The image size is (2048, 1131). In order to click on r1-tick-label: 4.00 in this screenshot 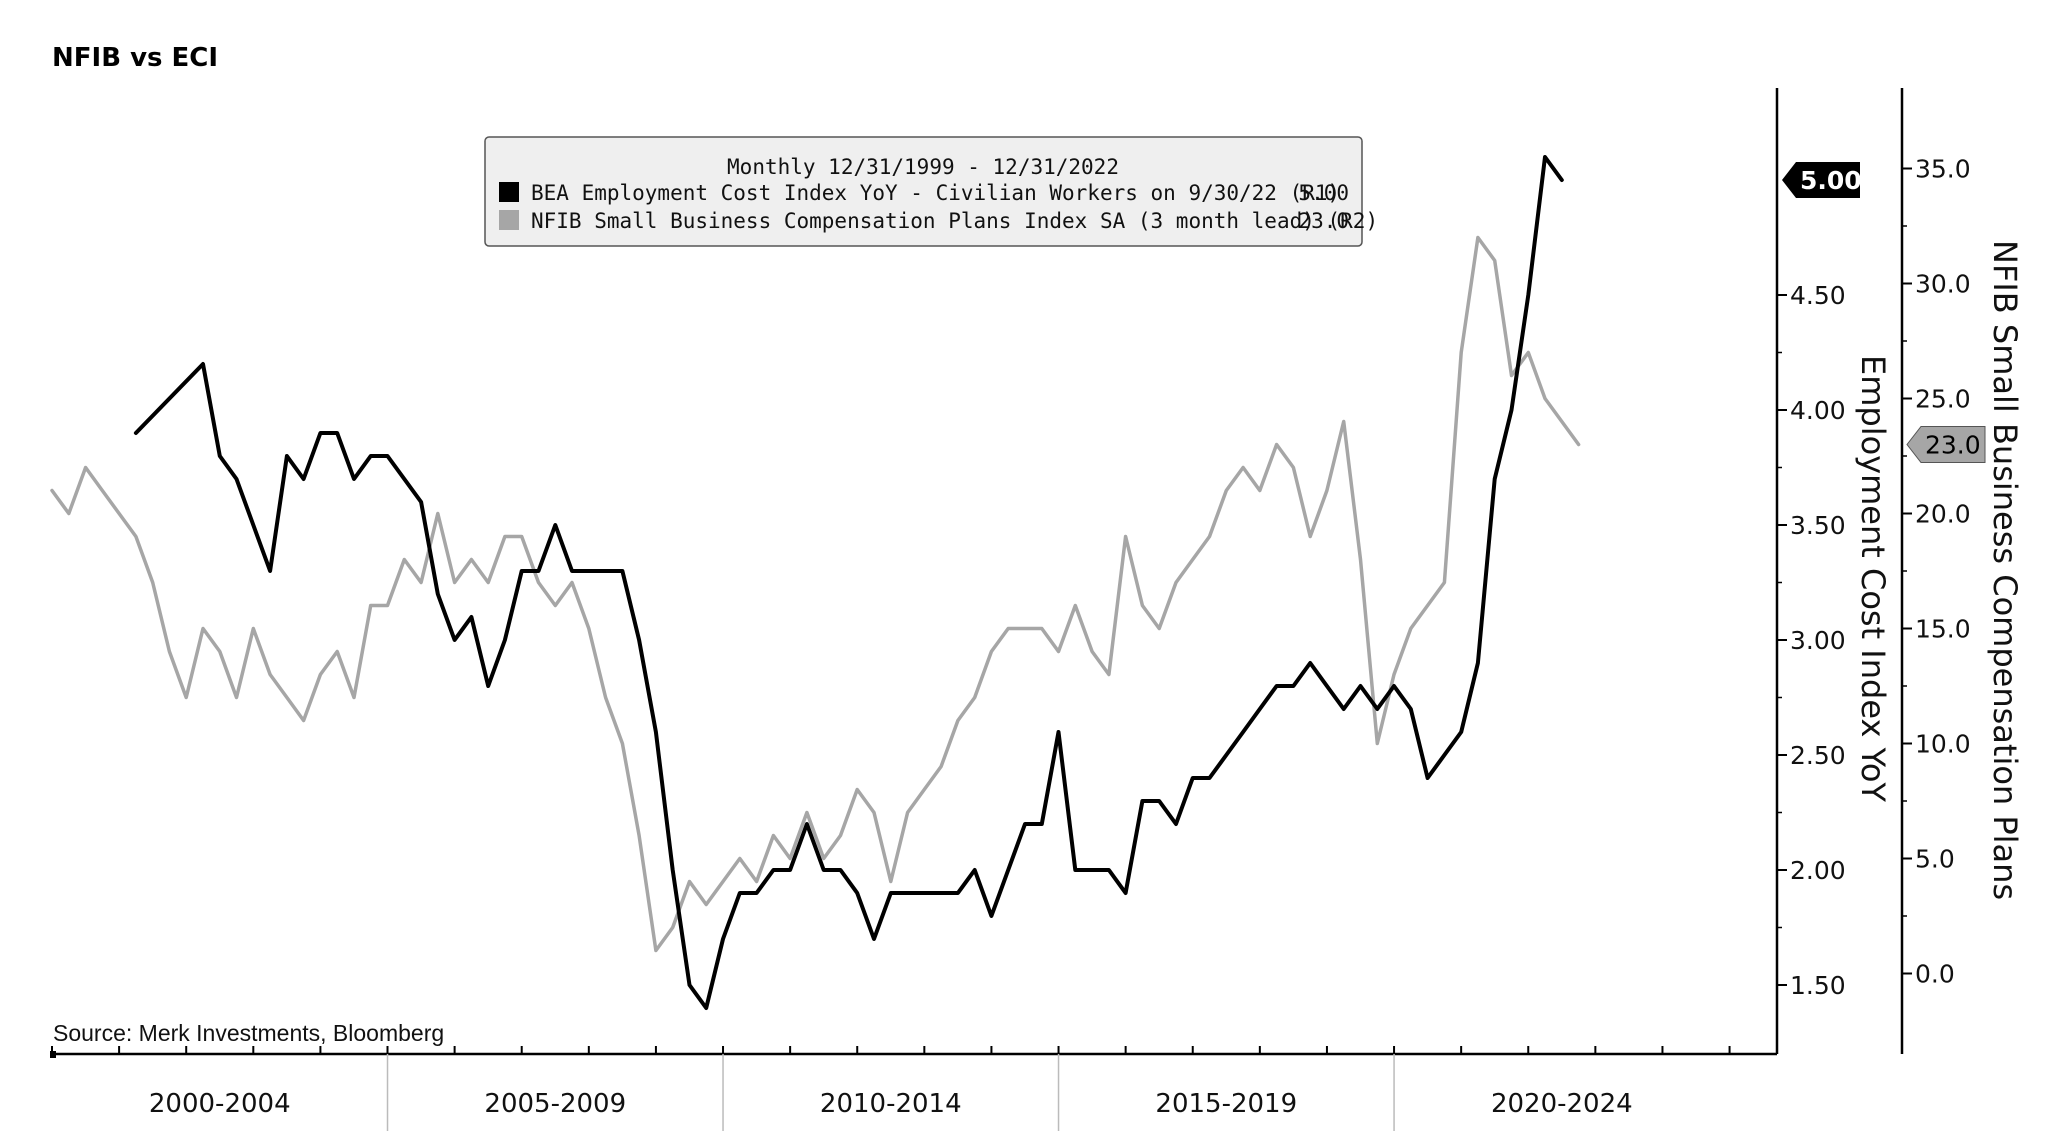, I will do `click(1818, 410)`.